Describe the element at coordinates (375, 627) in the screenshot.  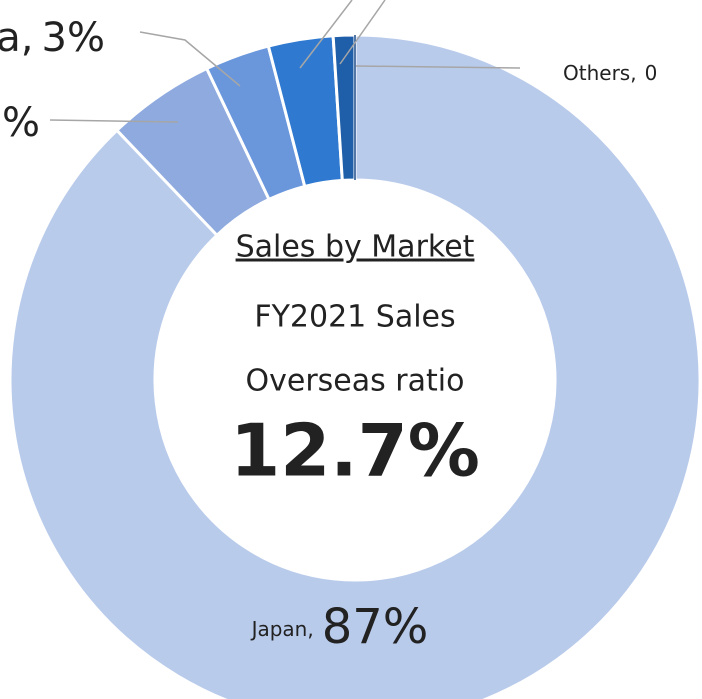
I see `value-label: 87%` at that location.